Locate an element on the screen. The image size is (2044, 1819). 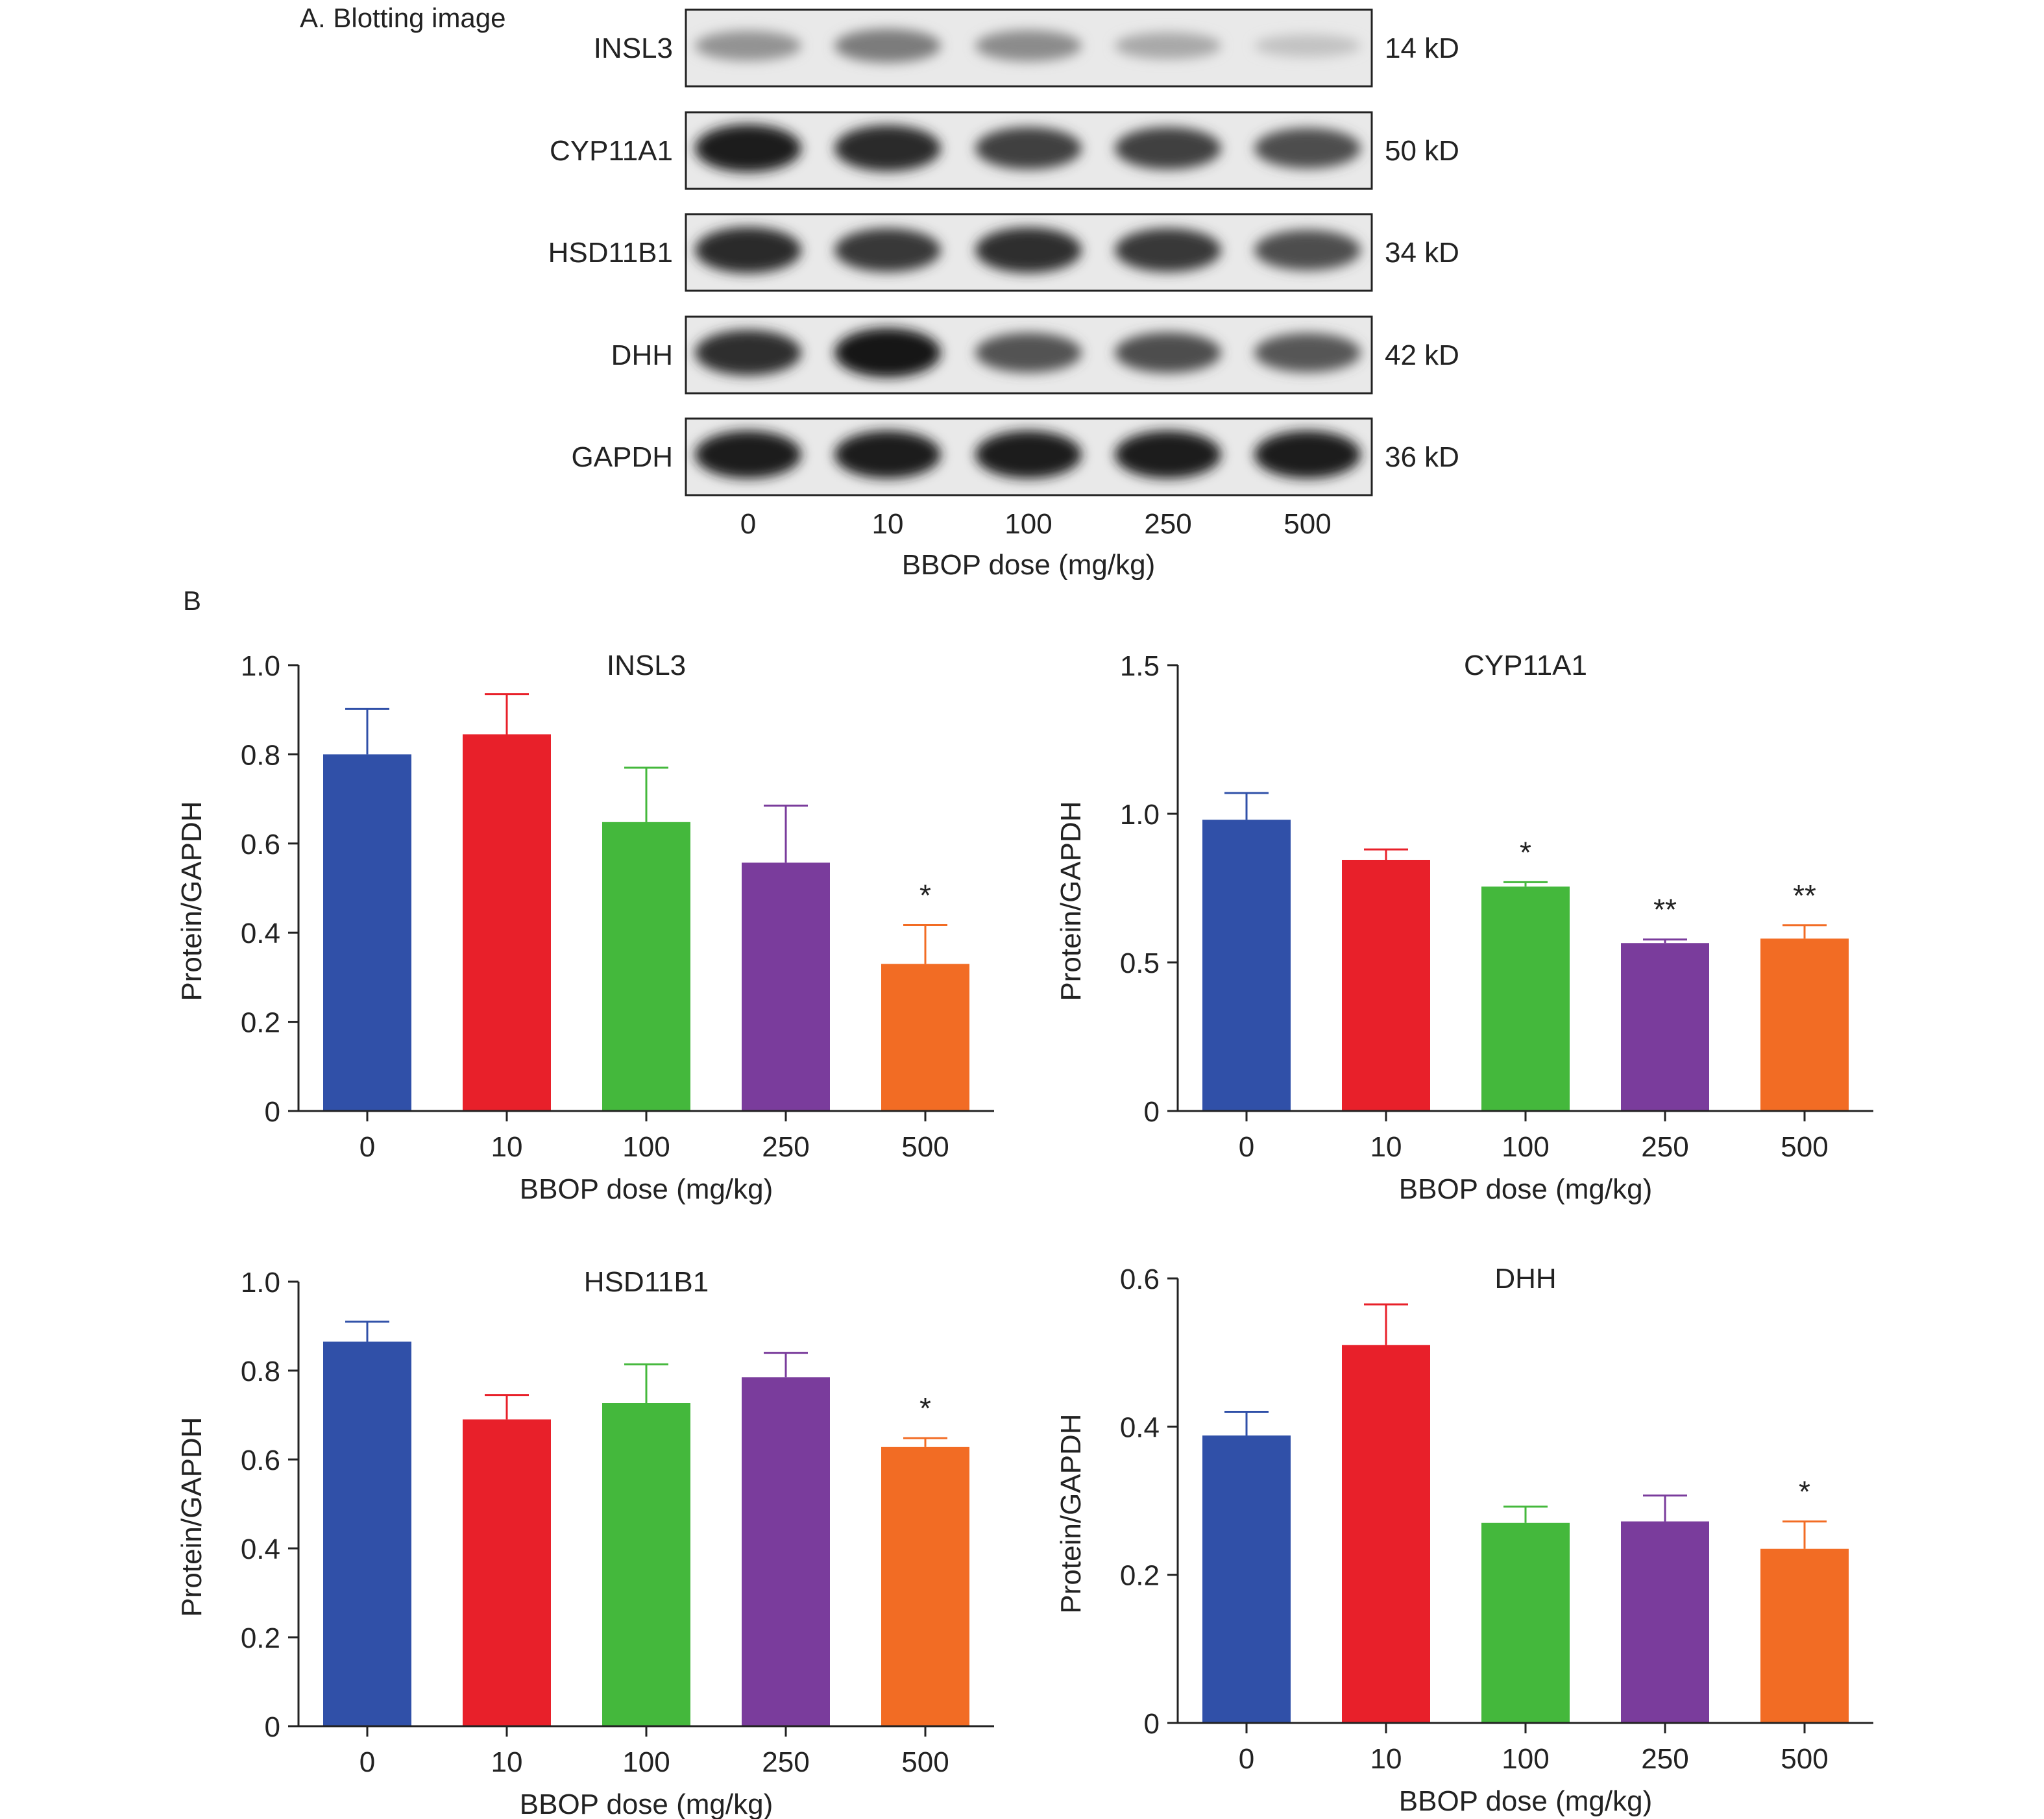
y-tick-label: 0.8 is located at coordinates (260, 755).